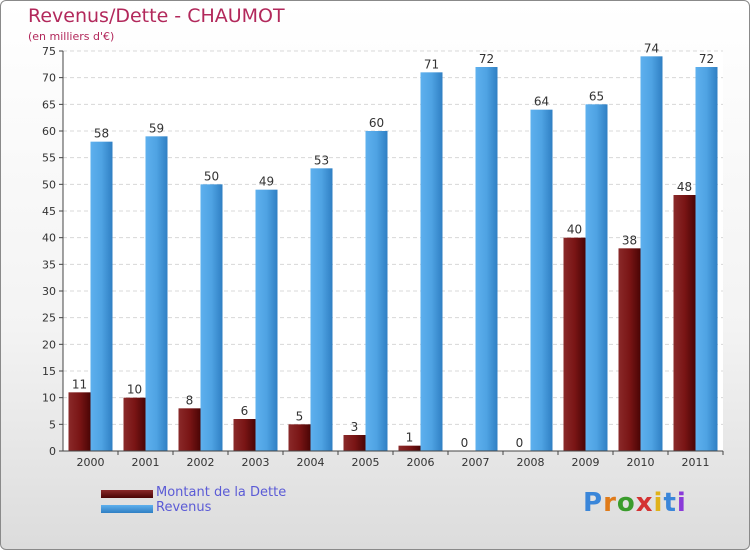 The height and width of the screenshot is (550, 750). What do you see at coordinates (593, 503) in the screenshot?
I see `logo-letter: P` at bounding box center [593, 503].